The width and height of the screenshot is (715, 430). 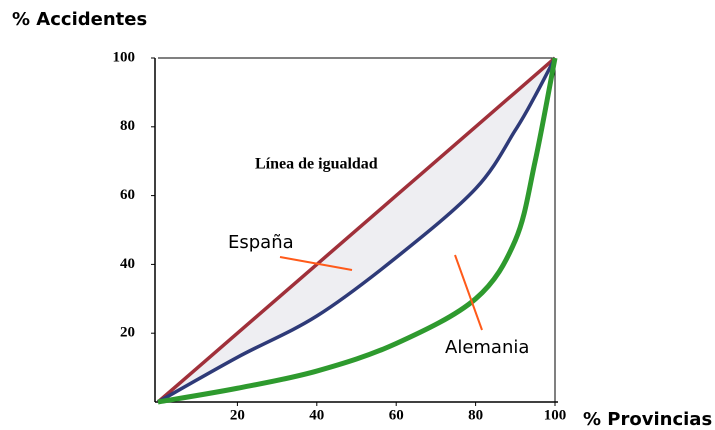 What do you see at coordinates (237, 415) in the screenshot?
I see `x-tick-label: 20` at bounding box center [237, 415].